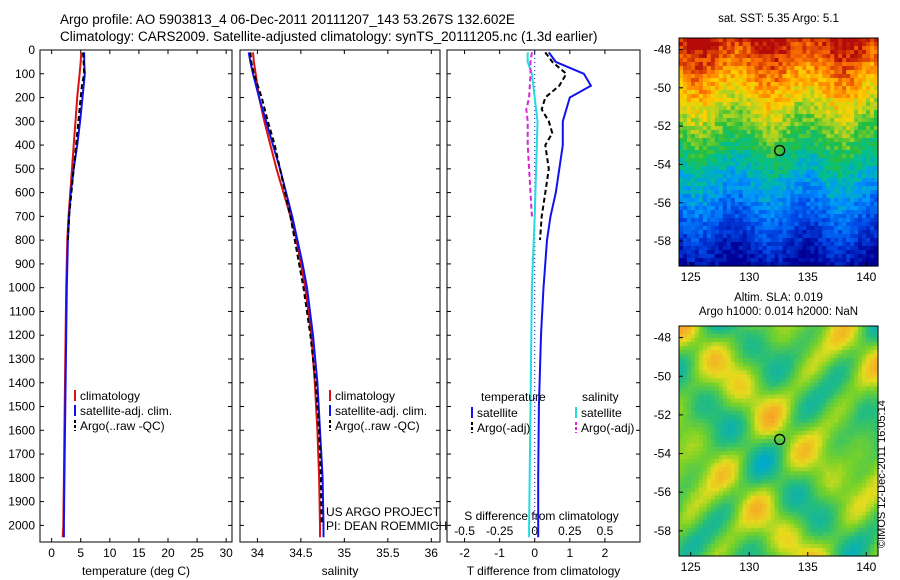  What do you see at coordinates (365, 396) in the screenshot?
I see `legend-entry: climatology` at bounding box center [365, 396].